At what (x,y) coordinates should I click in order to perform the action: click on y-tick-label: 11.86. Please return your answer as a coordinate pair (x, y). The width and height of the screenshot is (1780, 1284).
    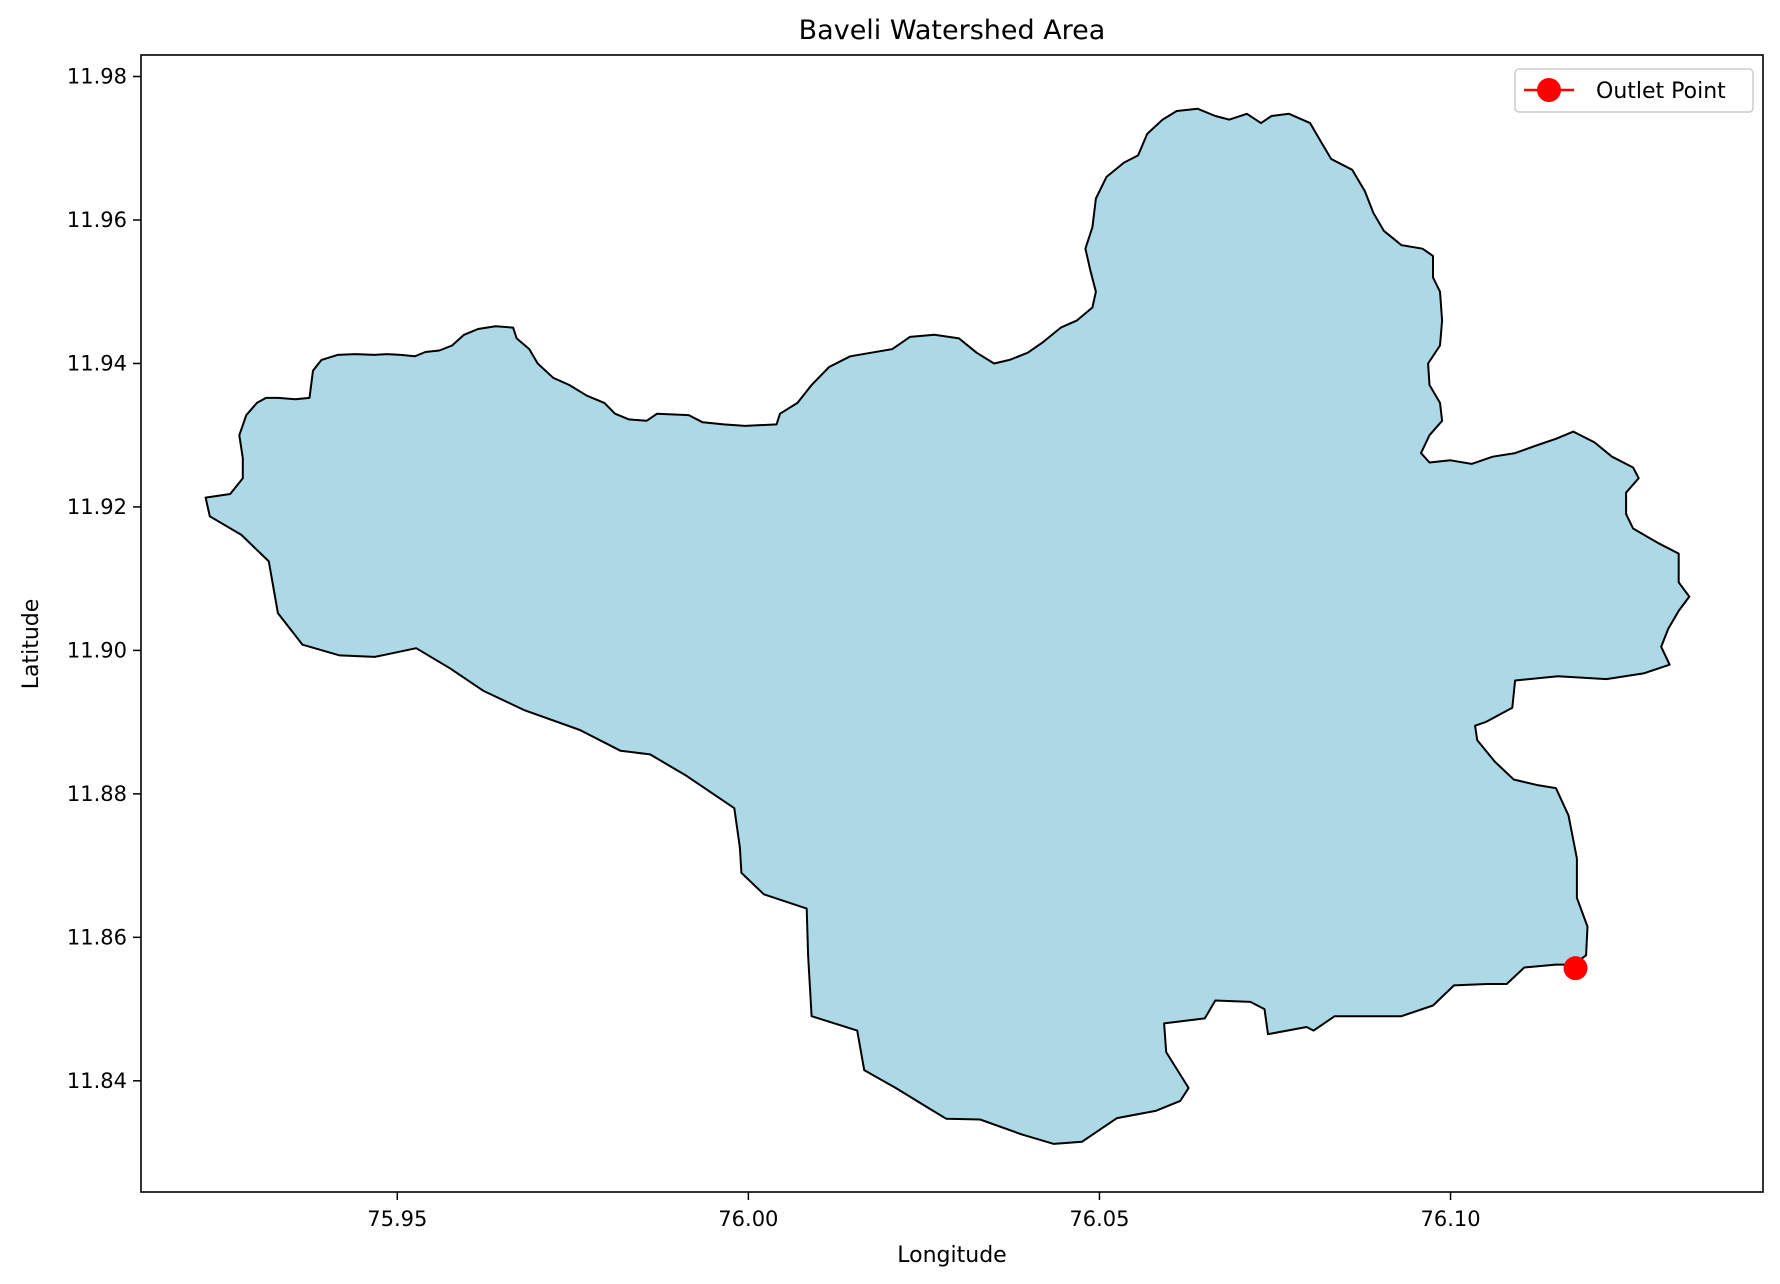
    Looking at the image, I should click on (97, 937).